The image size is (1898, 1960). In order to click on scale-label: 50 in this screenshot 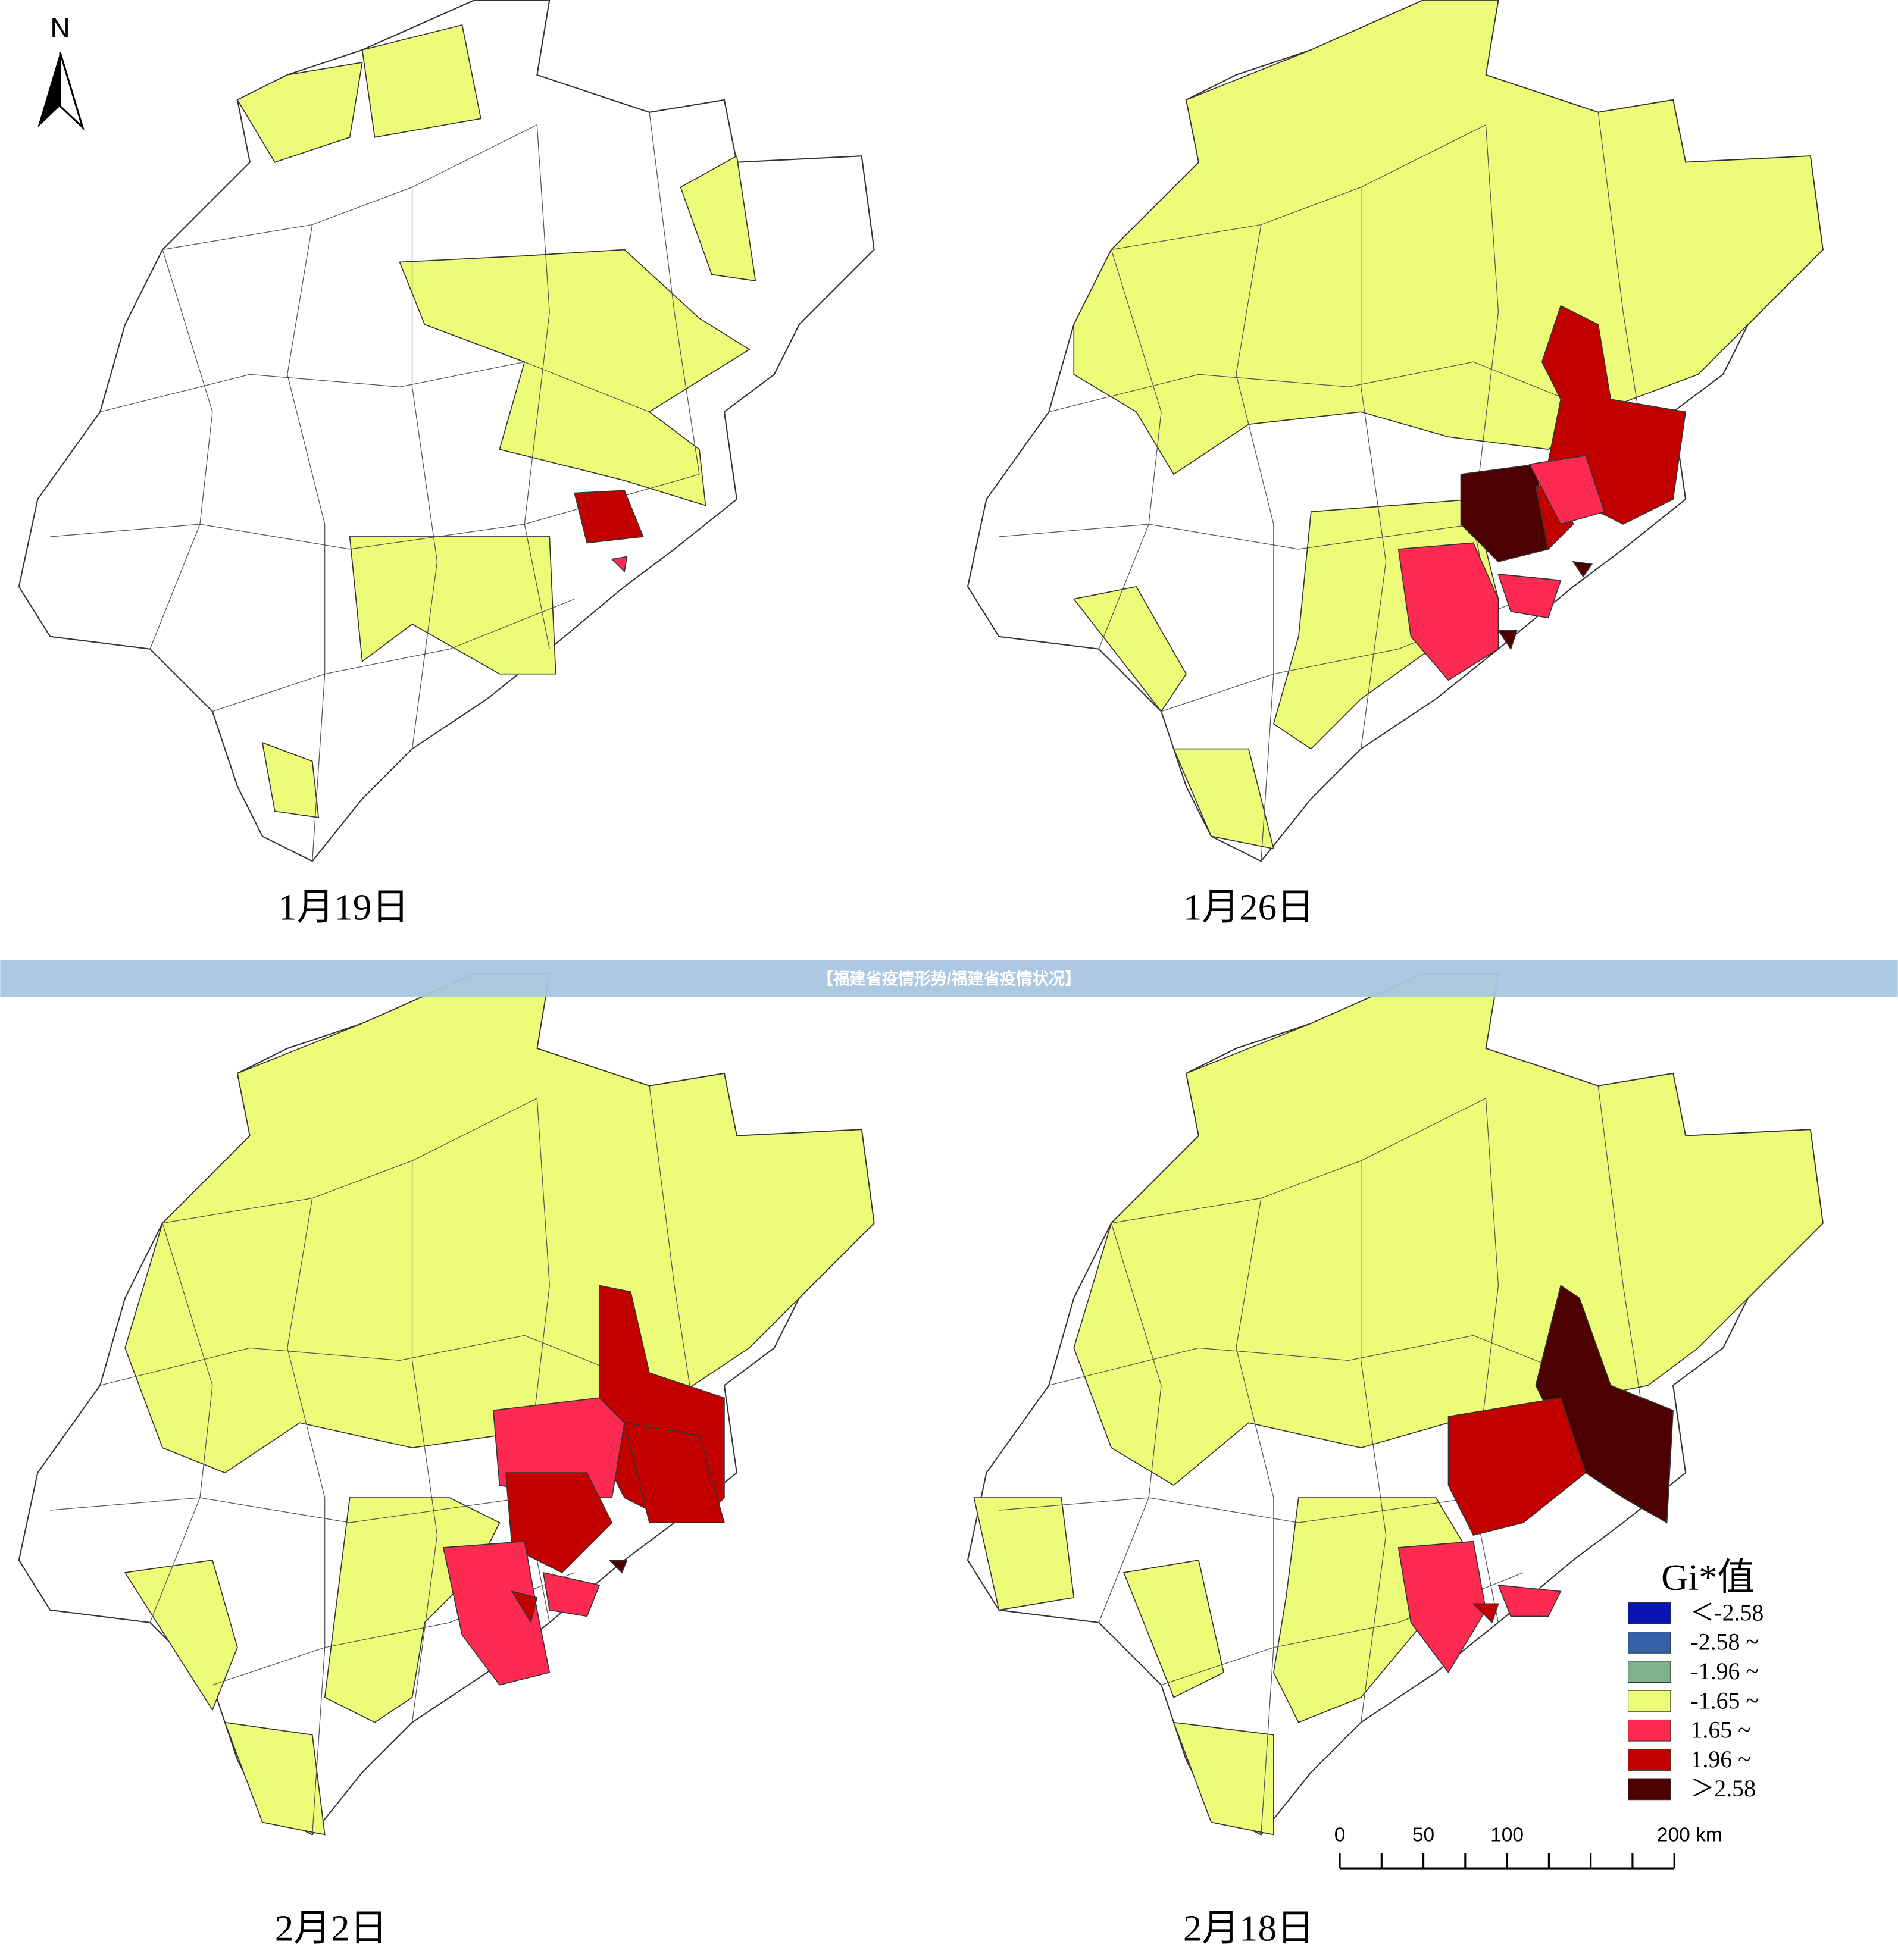, I will do `click(1423, 1835)`.